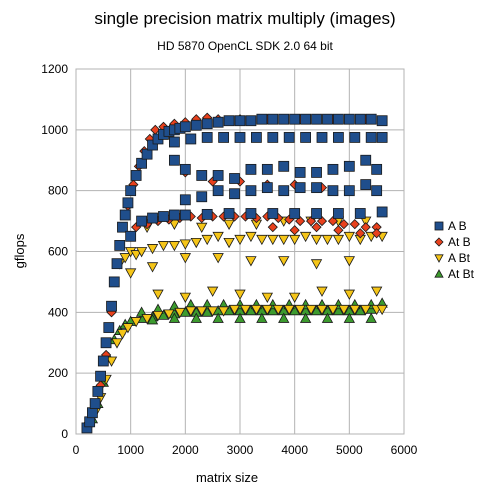 Image resolution: width=490 pixels, height=504 pixels. What do you see at coordinates (54, 69) in the screenshot?
I see `y-tick-label: 1200` at bounding box center [54, 69].